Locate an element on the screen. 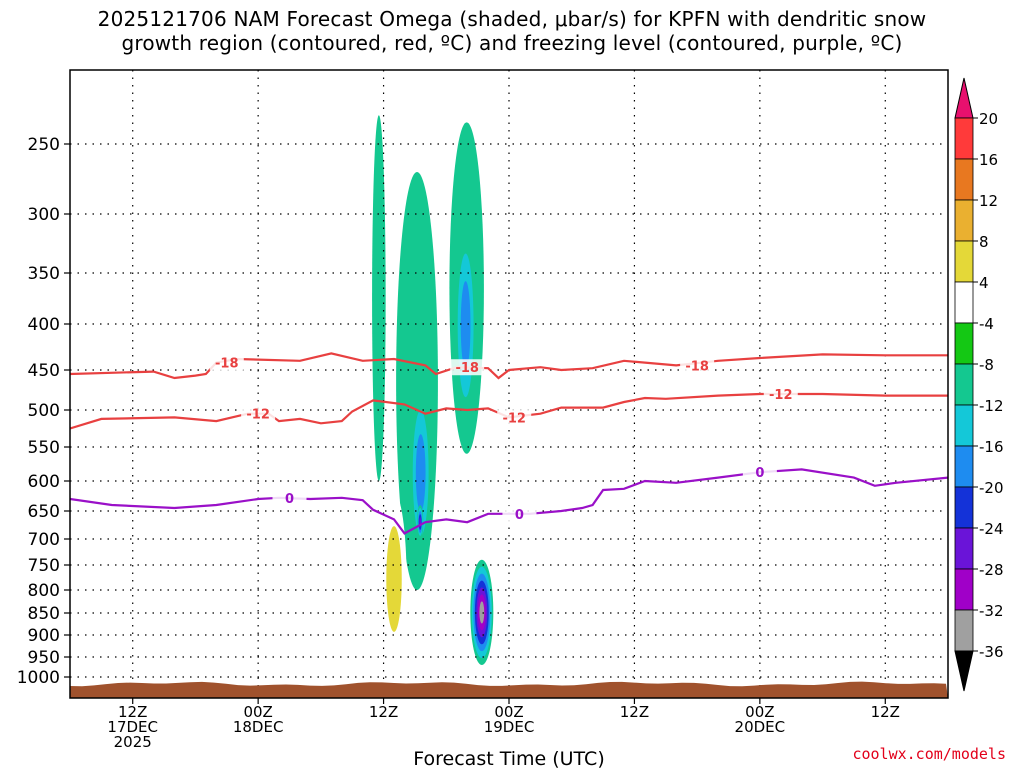  contour-freezing-0-label-1: 0 is located at coordinates (519, 515).